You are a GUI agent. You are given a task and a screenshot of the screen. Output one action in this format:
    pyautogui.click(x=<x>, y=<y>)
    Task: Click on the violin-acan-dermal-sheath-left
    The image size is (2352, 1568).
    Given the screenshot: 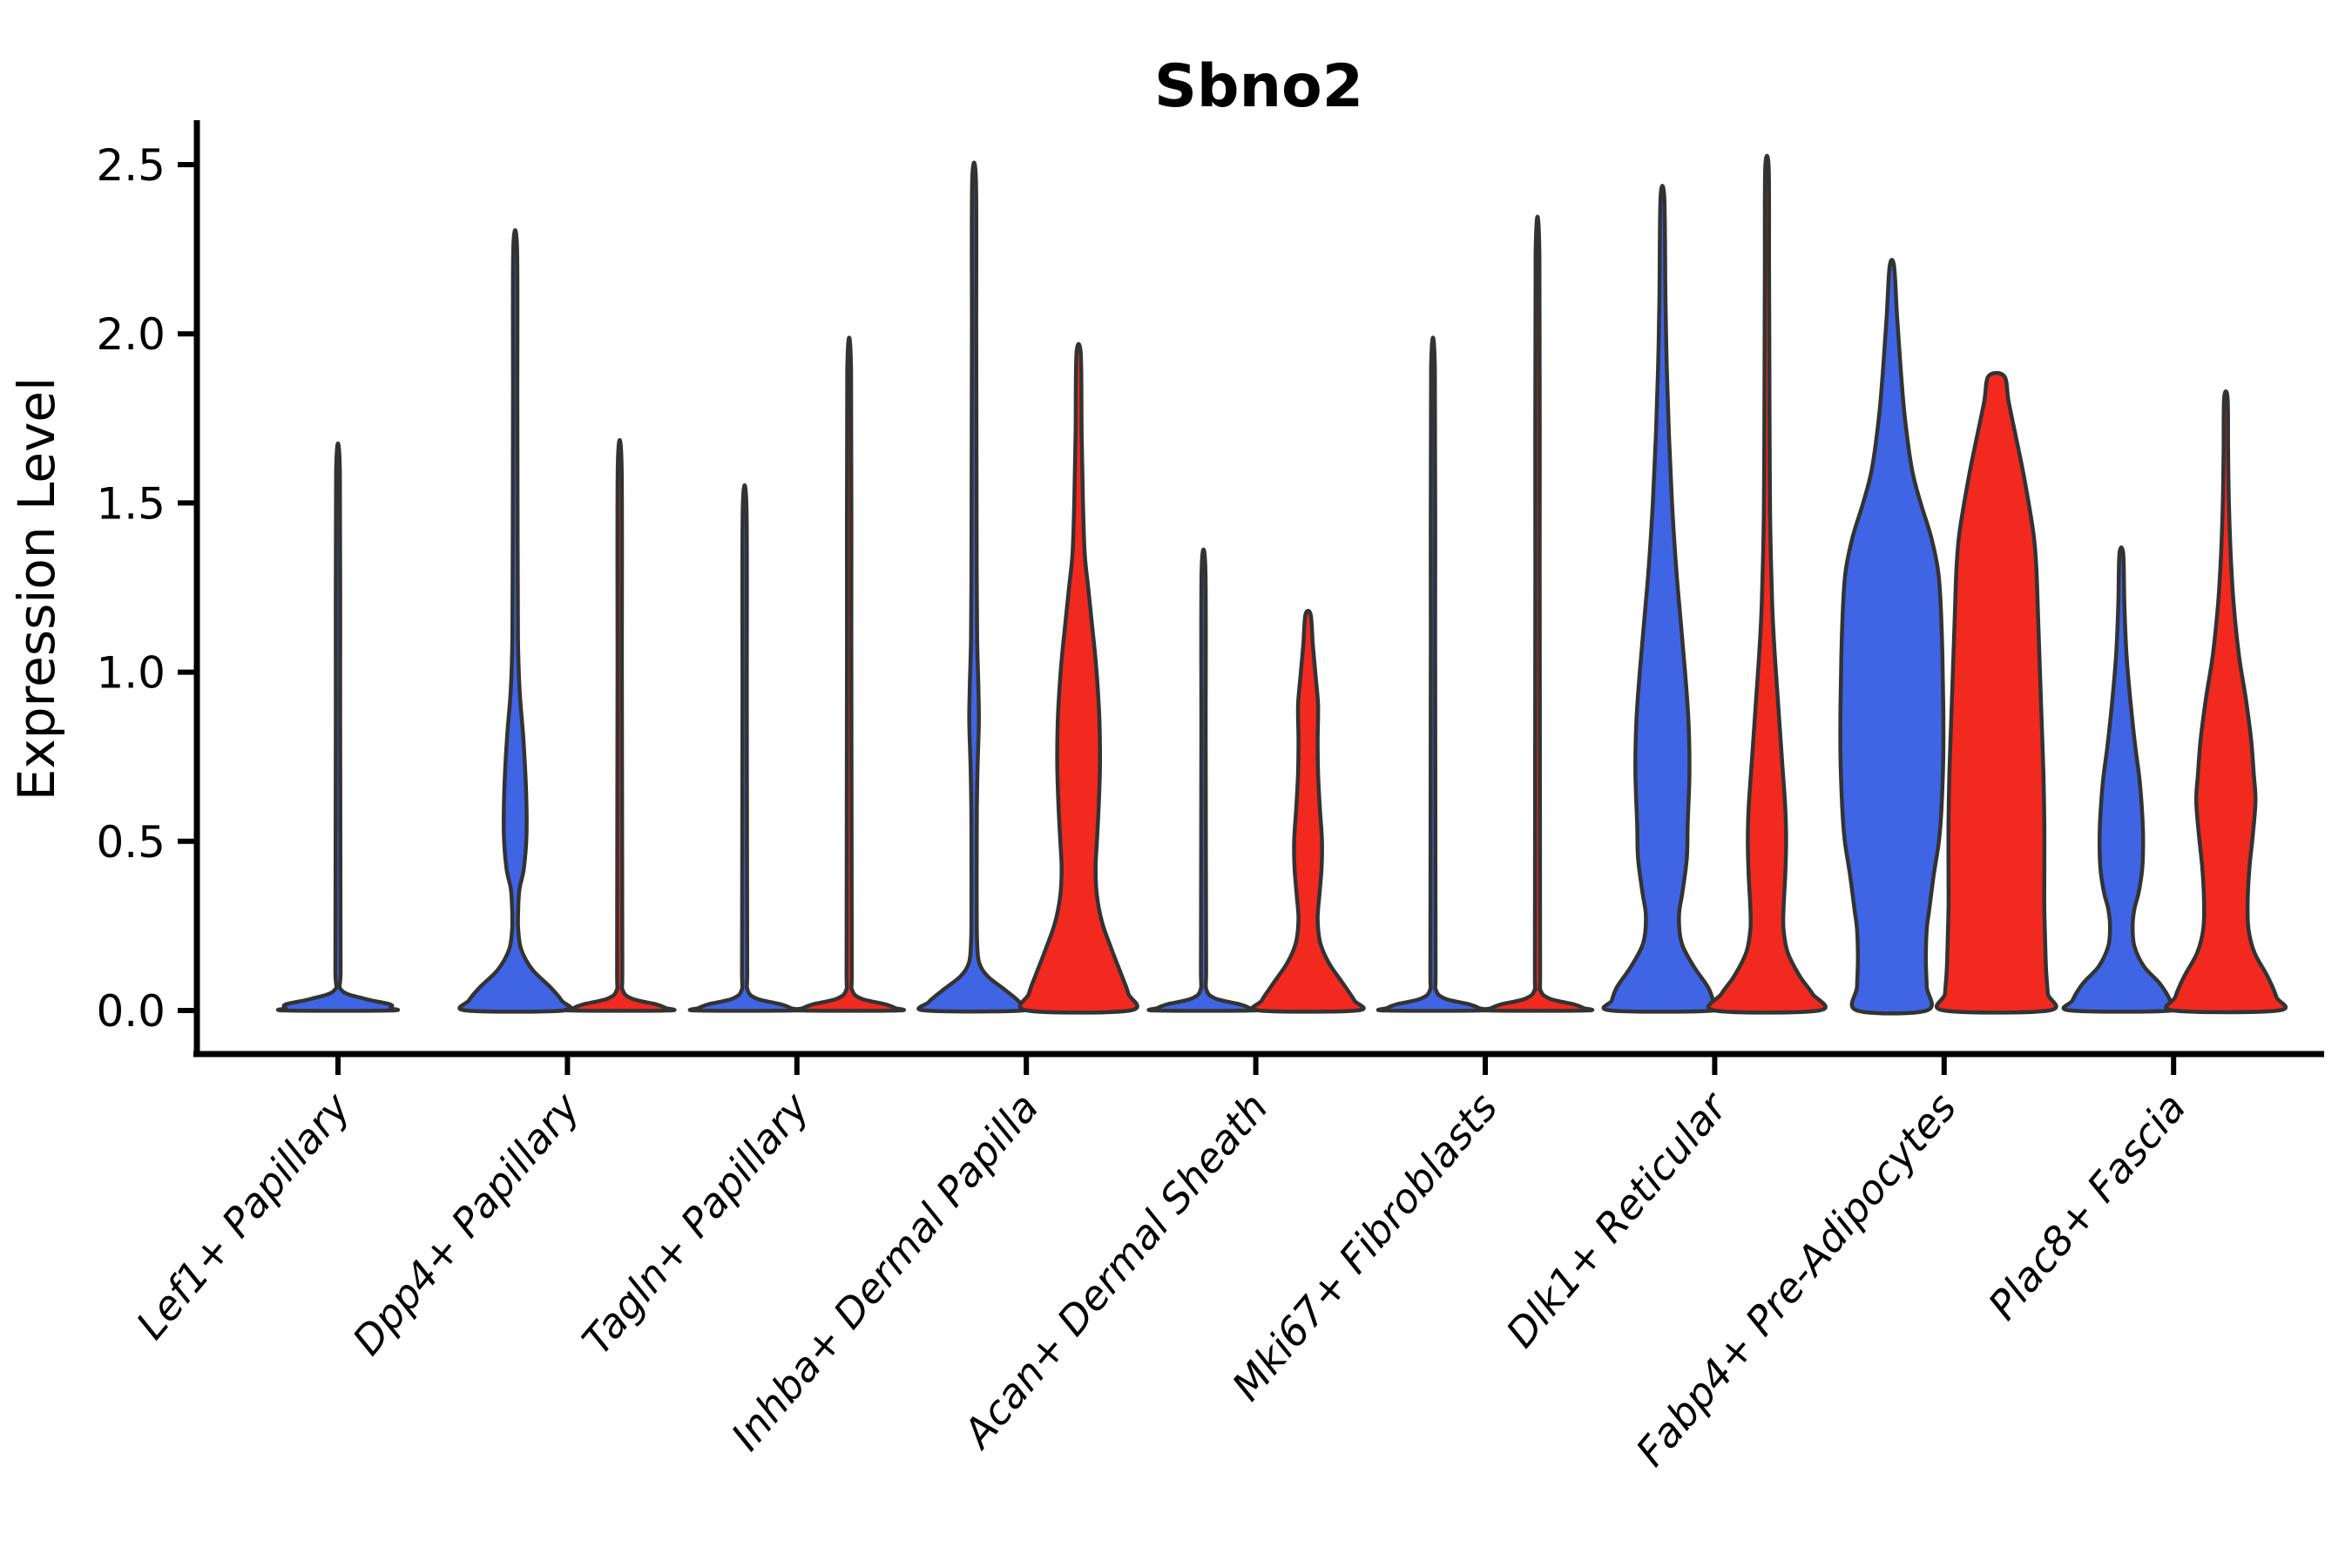 What is the action you would take?
    pyautogui.click(x=1203, y=780)
    